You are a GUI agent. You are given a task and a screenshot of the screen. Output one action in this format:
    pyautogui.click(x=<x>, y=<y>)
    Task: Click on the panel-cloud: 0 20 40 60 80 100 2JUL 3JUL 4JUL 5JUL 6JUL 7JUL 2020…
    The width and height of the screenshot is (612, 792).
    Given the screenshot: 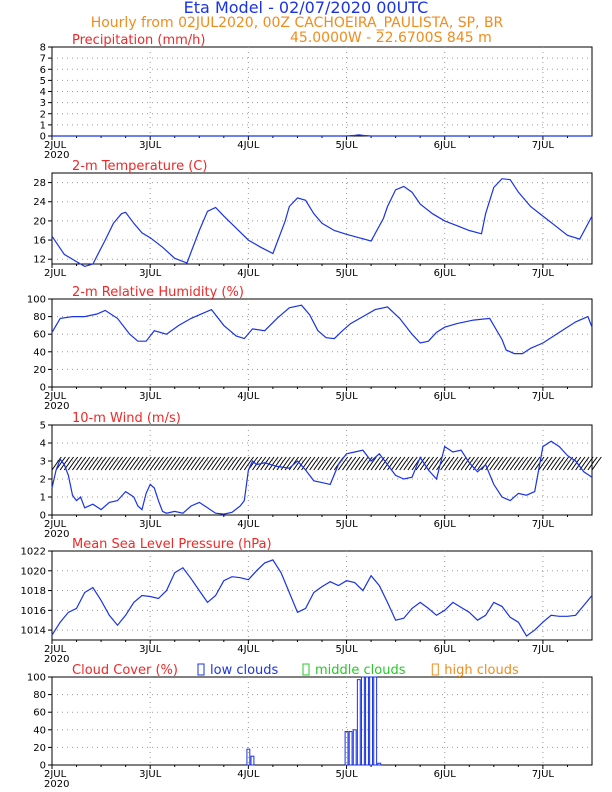 What is the action you would take?
    pyautogui.click(x=310, y=726)
    